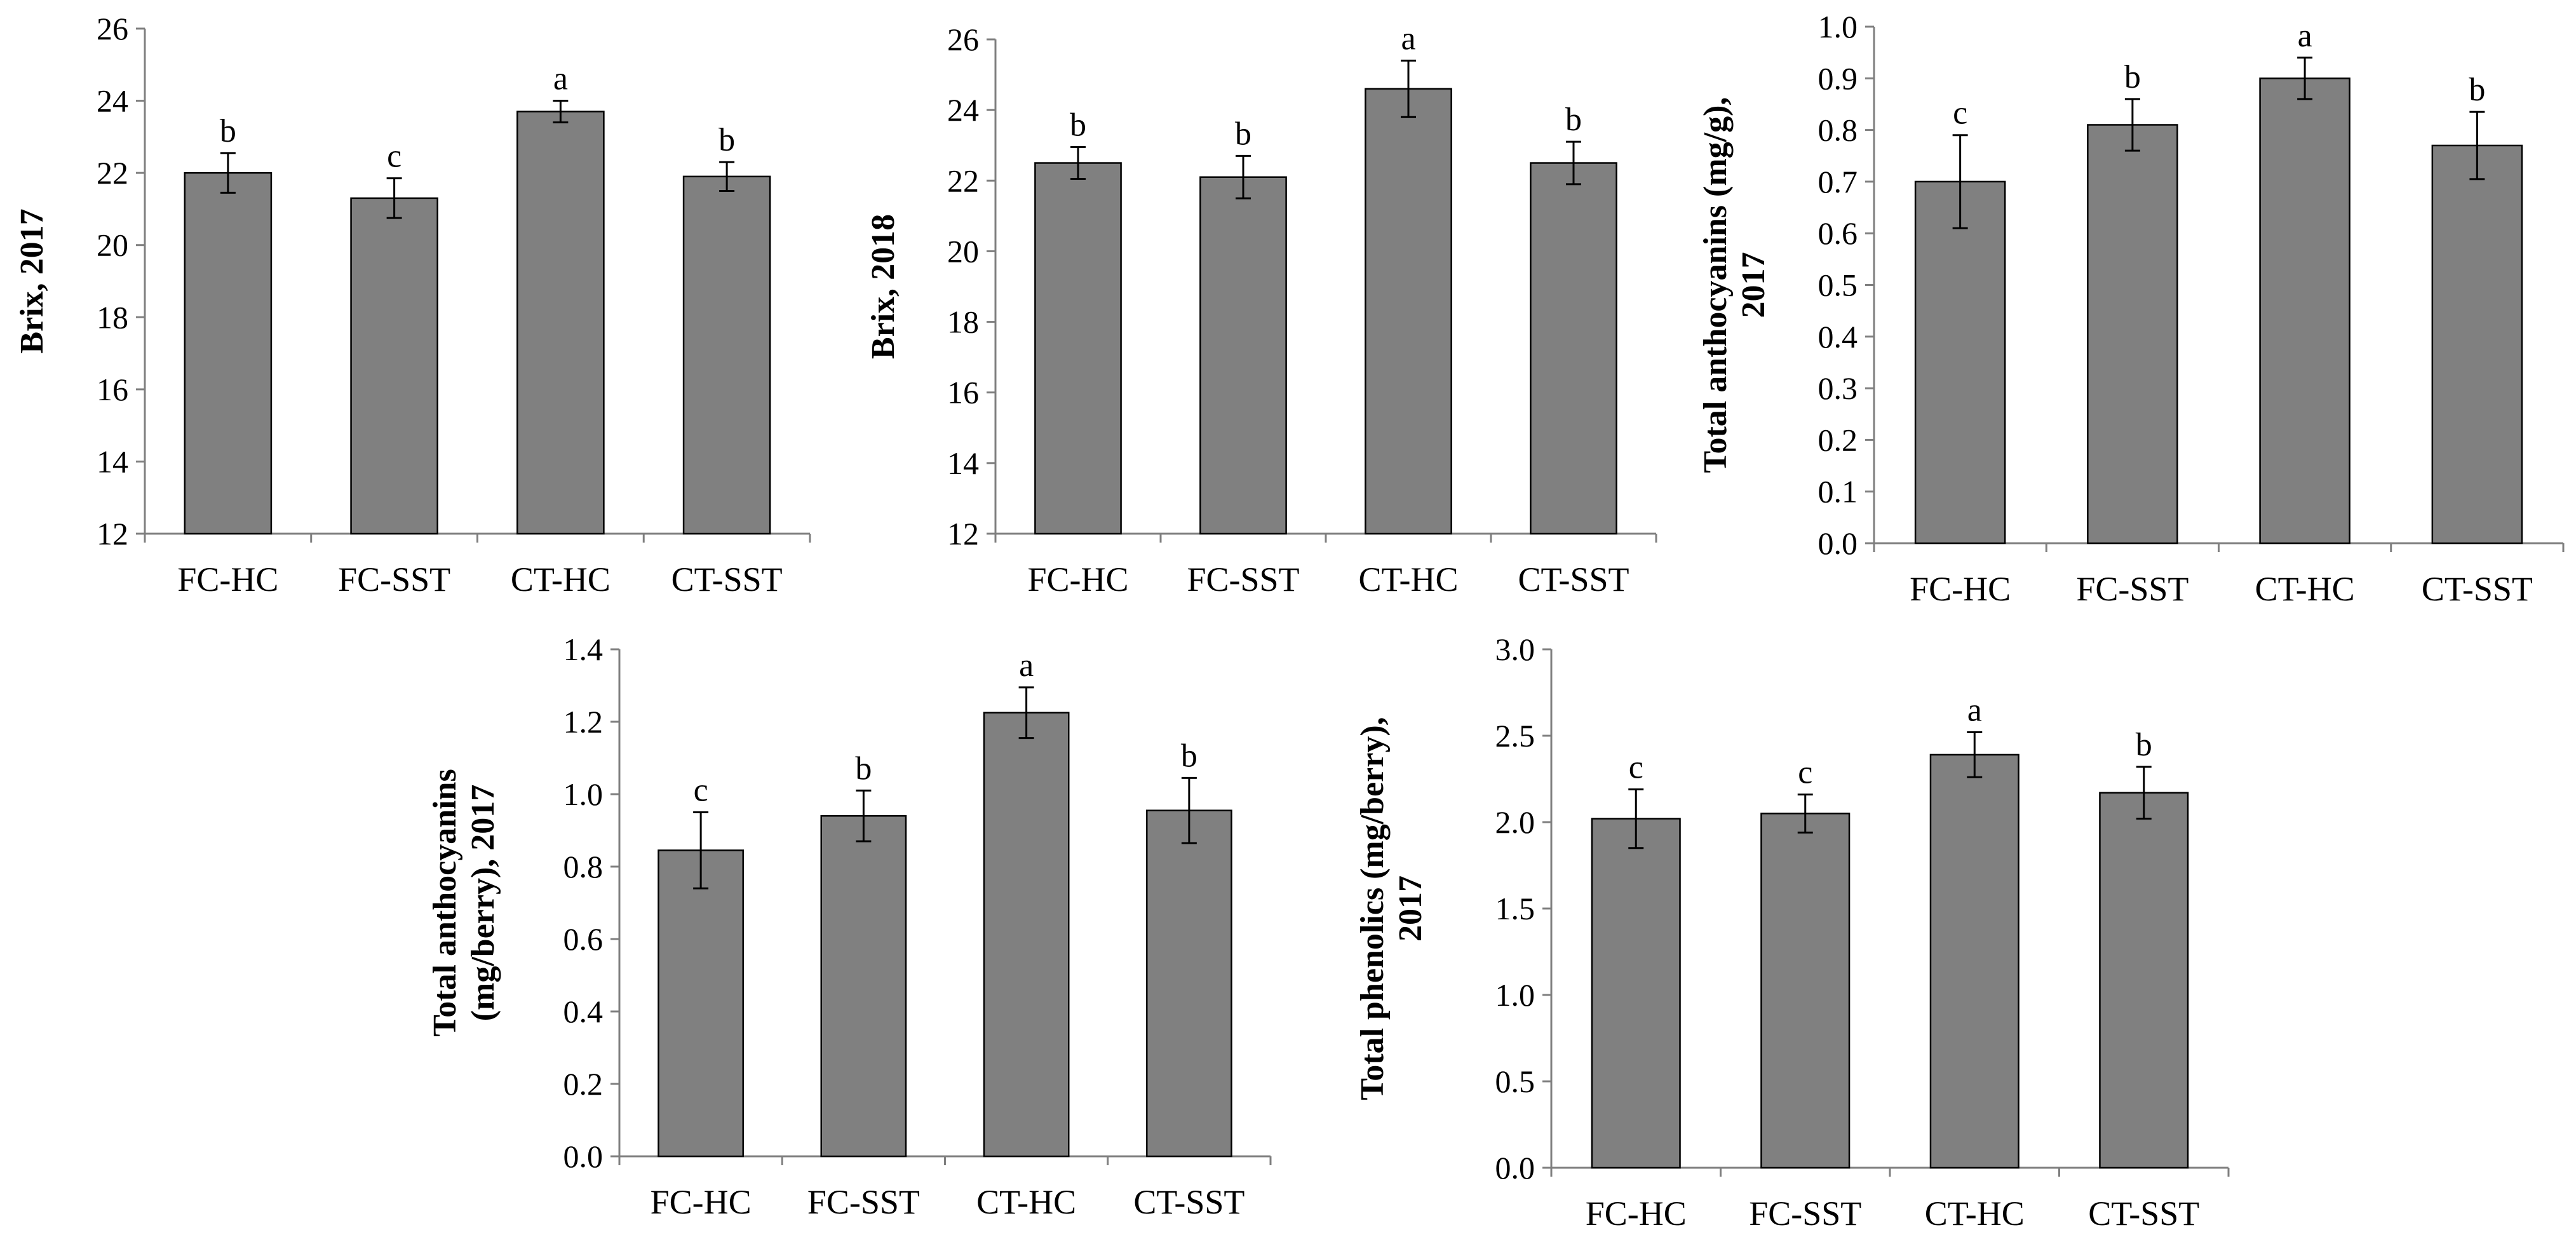  What do you see at coordinates (483, 903) in the screenshot?
I see `y-axis-label: (mg/berry), 2017` at bounding box center [483, 903].